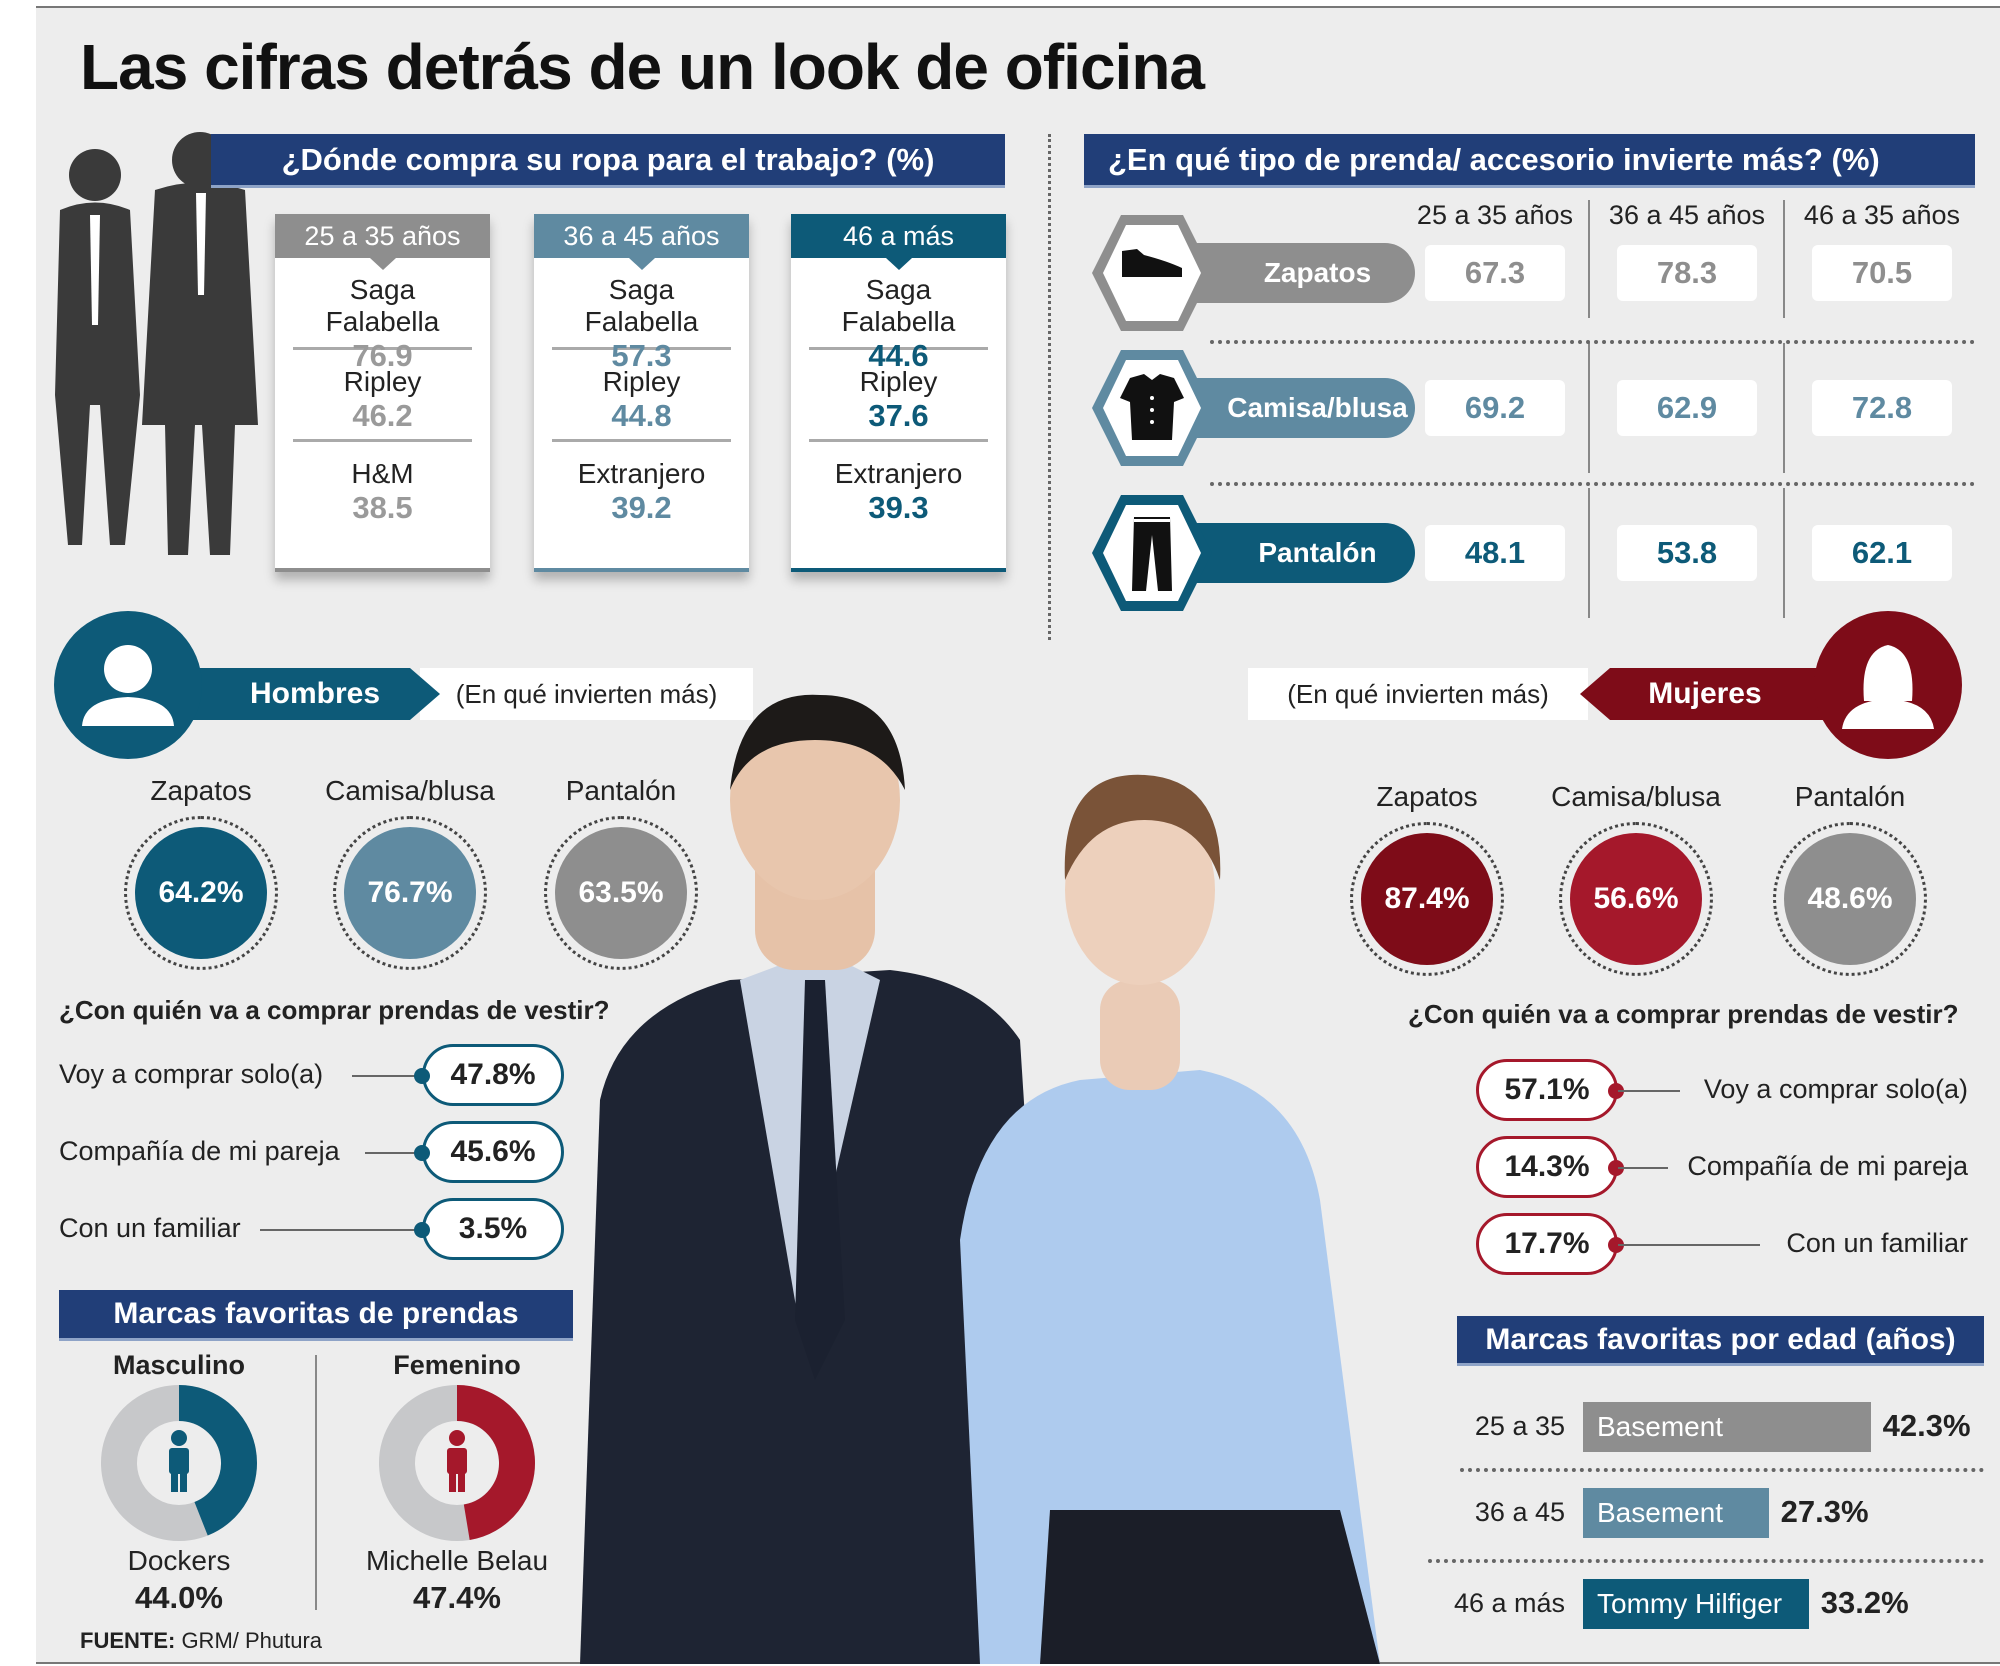 This screenshot has width=2000, height=1666. What do you see at coordinates (493, 1075) in the screenshot?
I see `men-company-value: 47.8%` at bounding box center [493, 1075].